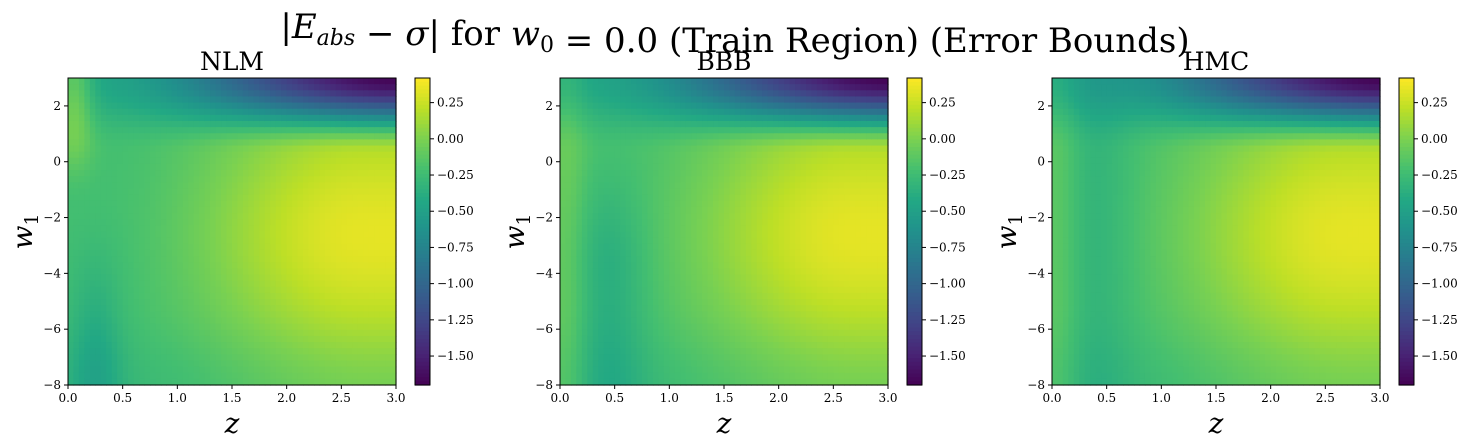 The height and width of the screenshot is (448, 1471). Describe the element at coordinates (455, 175) in the screenshot. I see `colorbar-tick-label: −0.25` at that location.